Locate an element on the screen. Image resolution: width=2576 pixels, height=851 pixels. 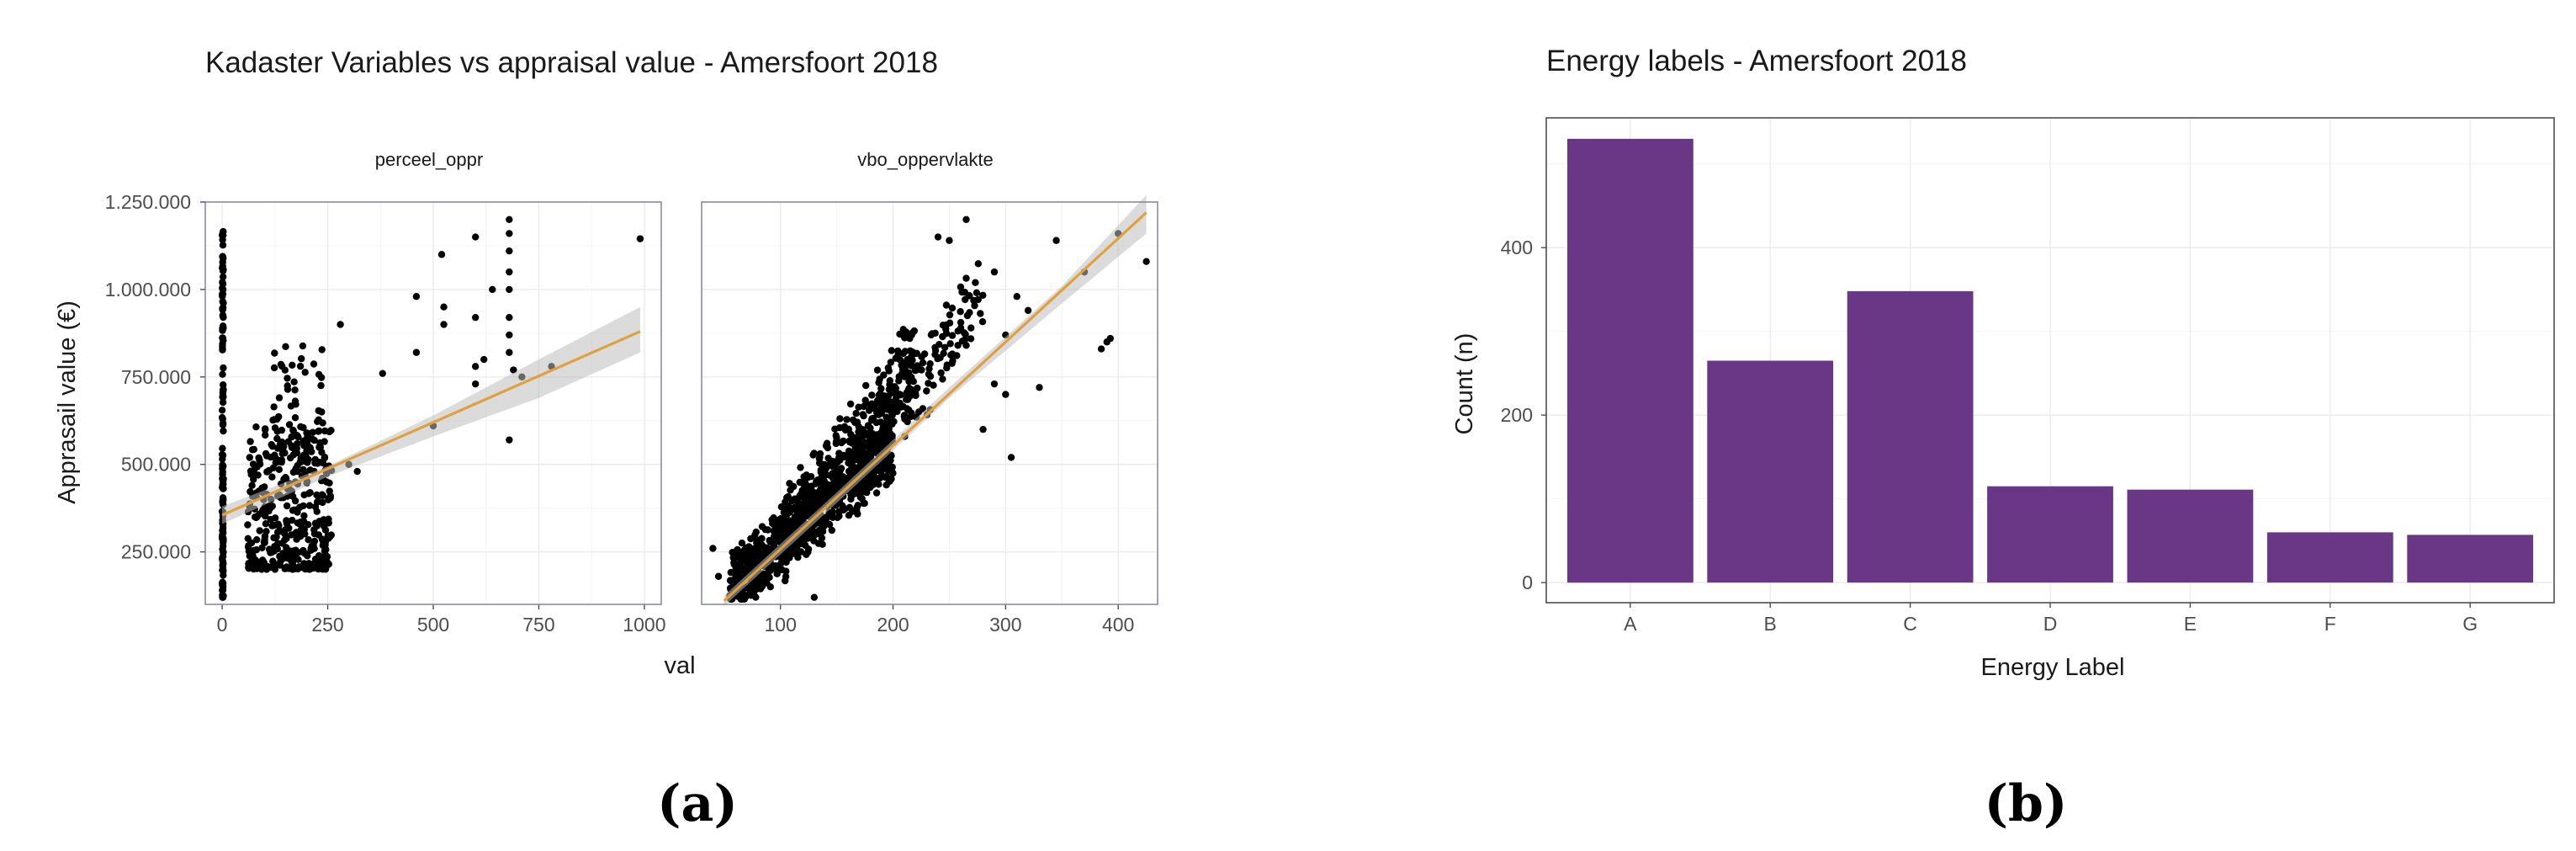
x-tick-label: 500 is located at coordinates (433, 625).